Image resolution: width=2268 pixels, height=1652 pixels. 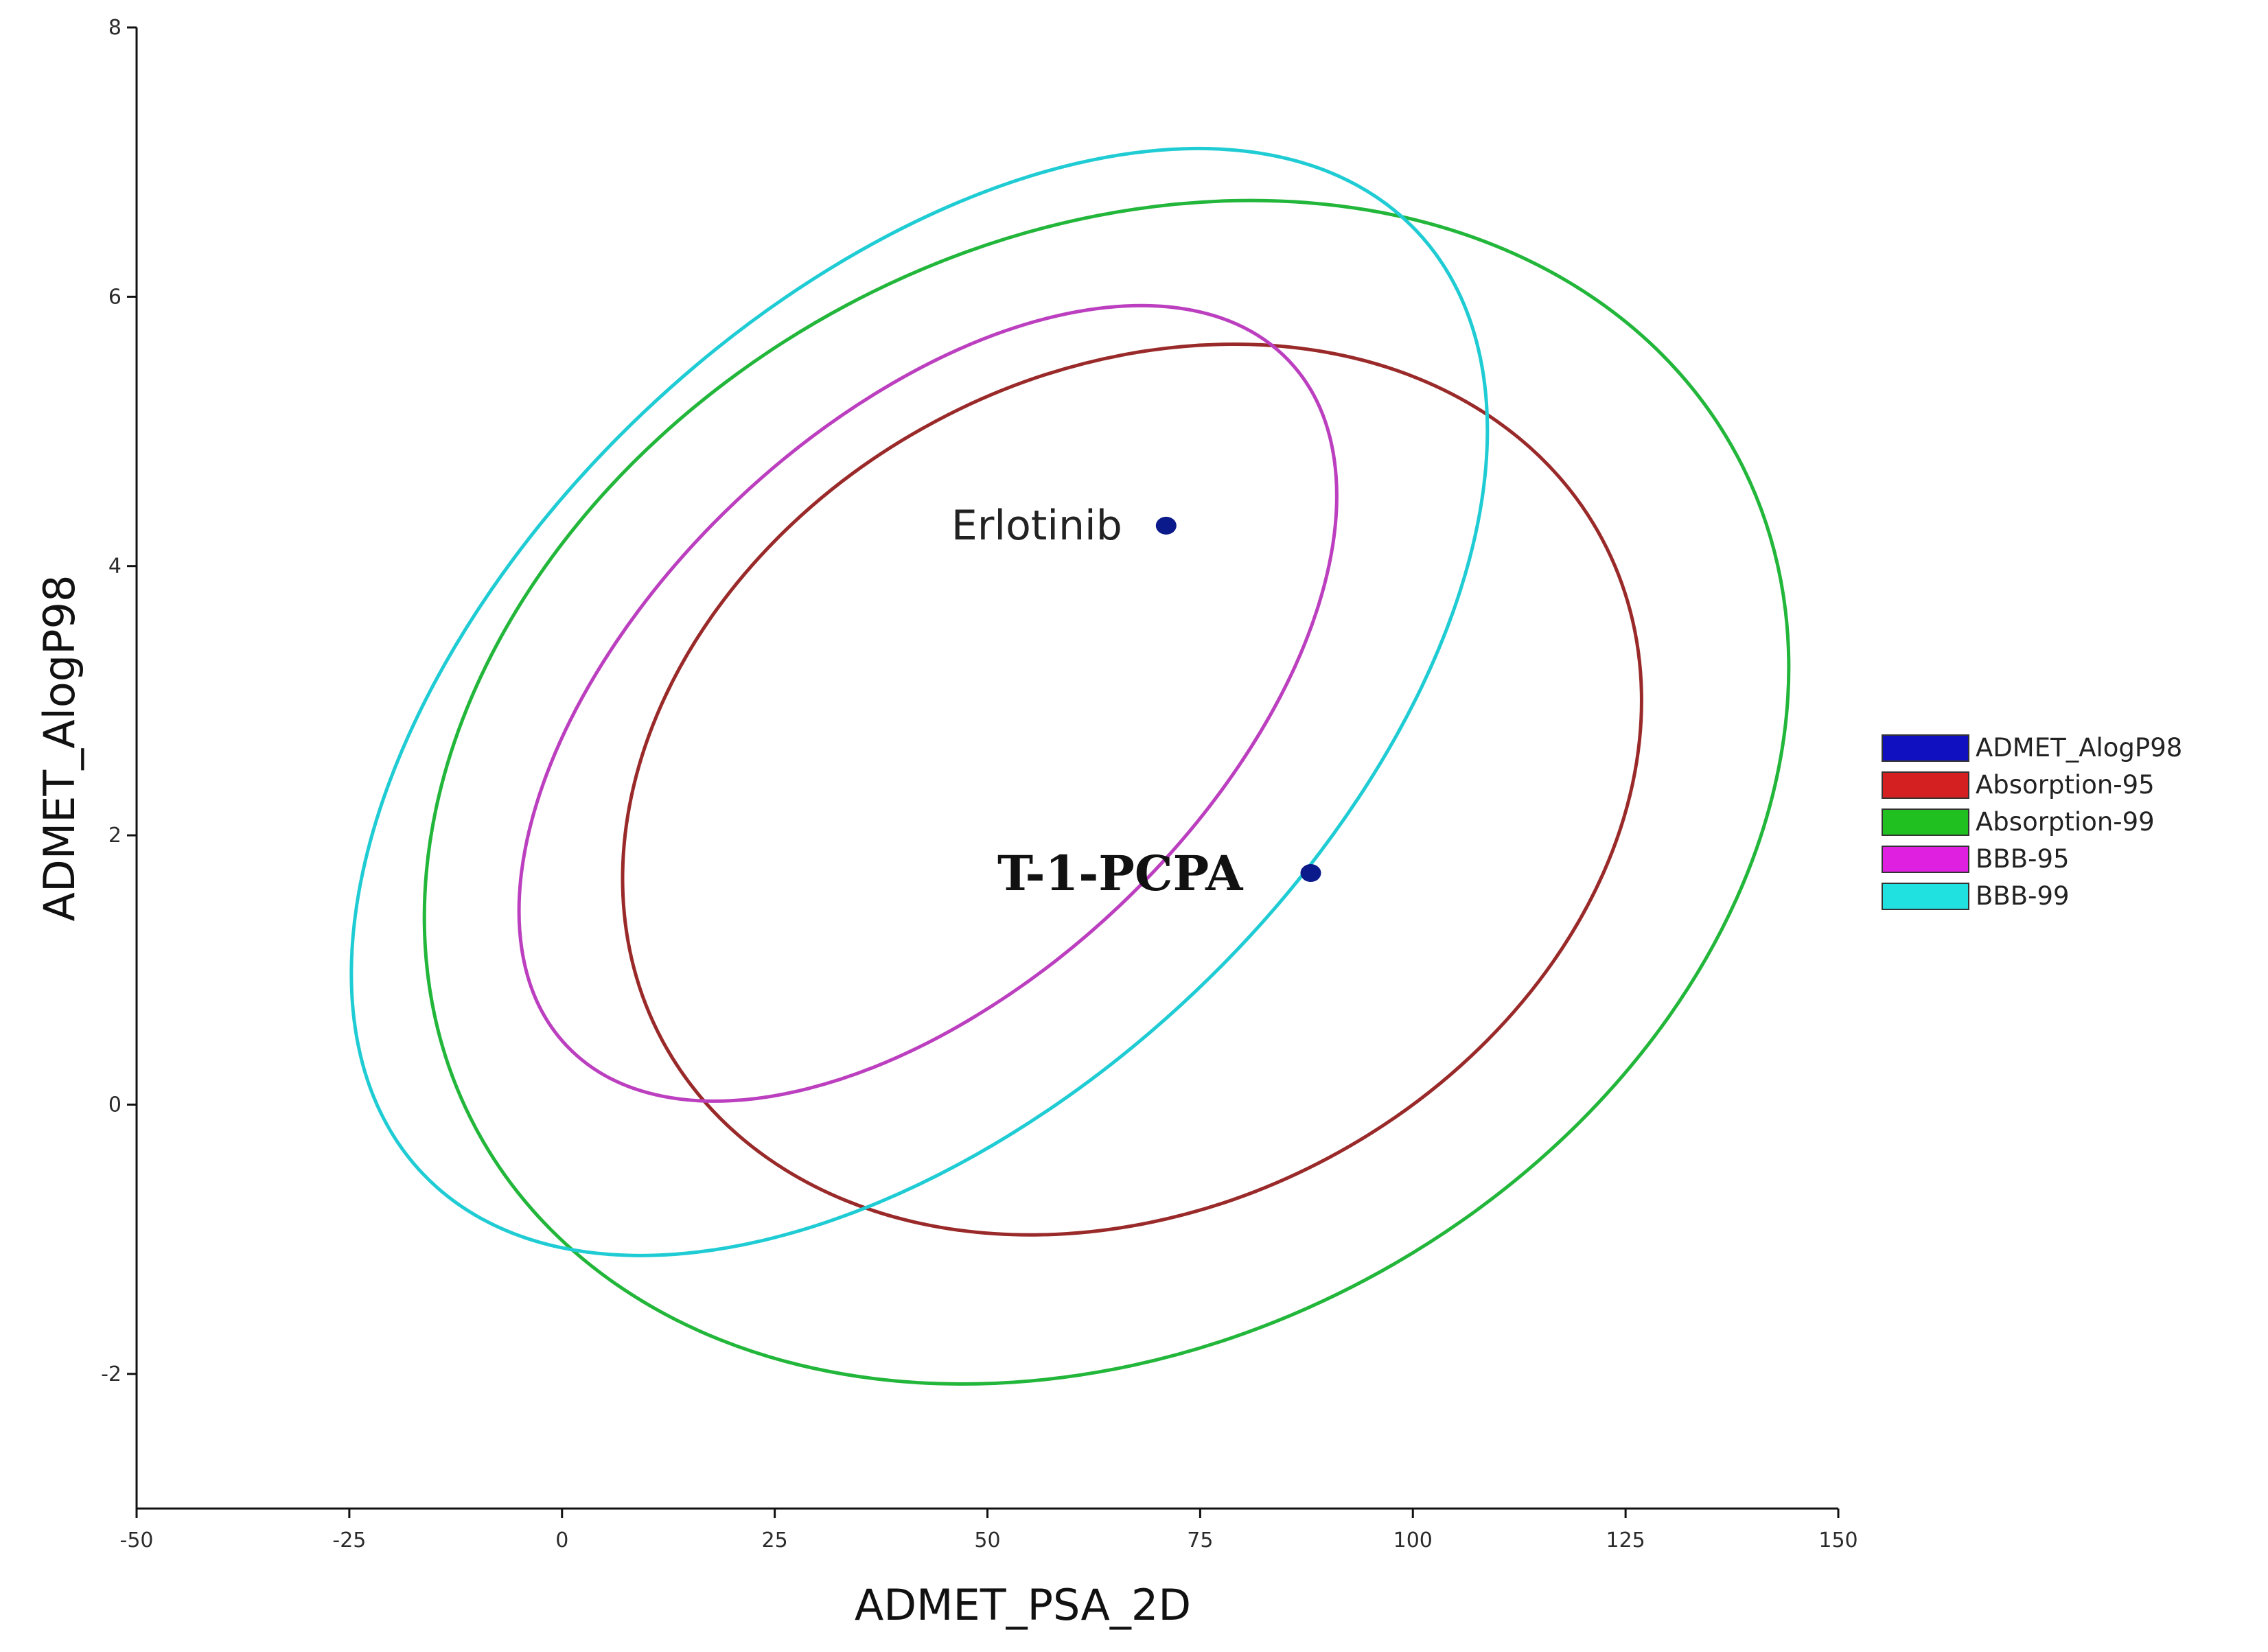 What do you see at coordinates (111, 1374) in the screenshot?
I see `y-tick-label: -2` at bounding box center [111, 1374].